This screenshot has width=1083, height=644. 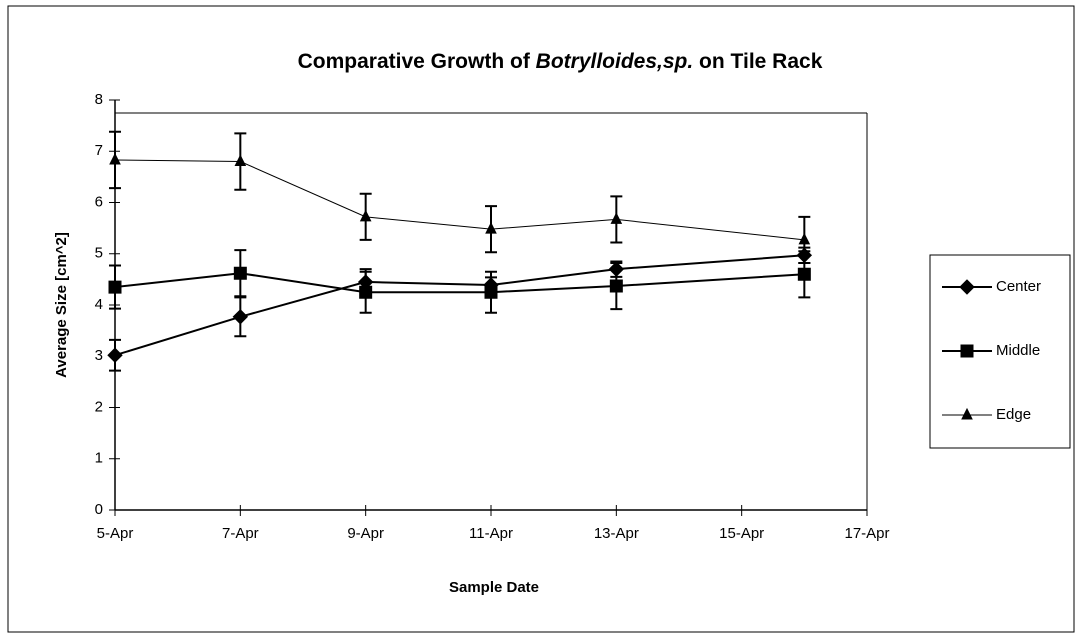 I want to click on title-part: Comparative Growth of, so click(x=414, y=61).